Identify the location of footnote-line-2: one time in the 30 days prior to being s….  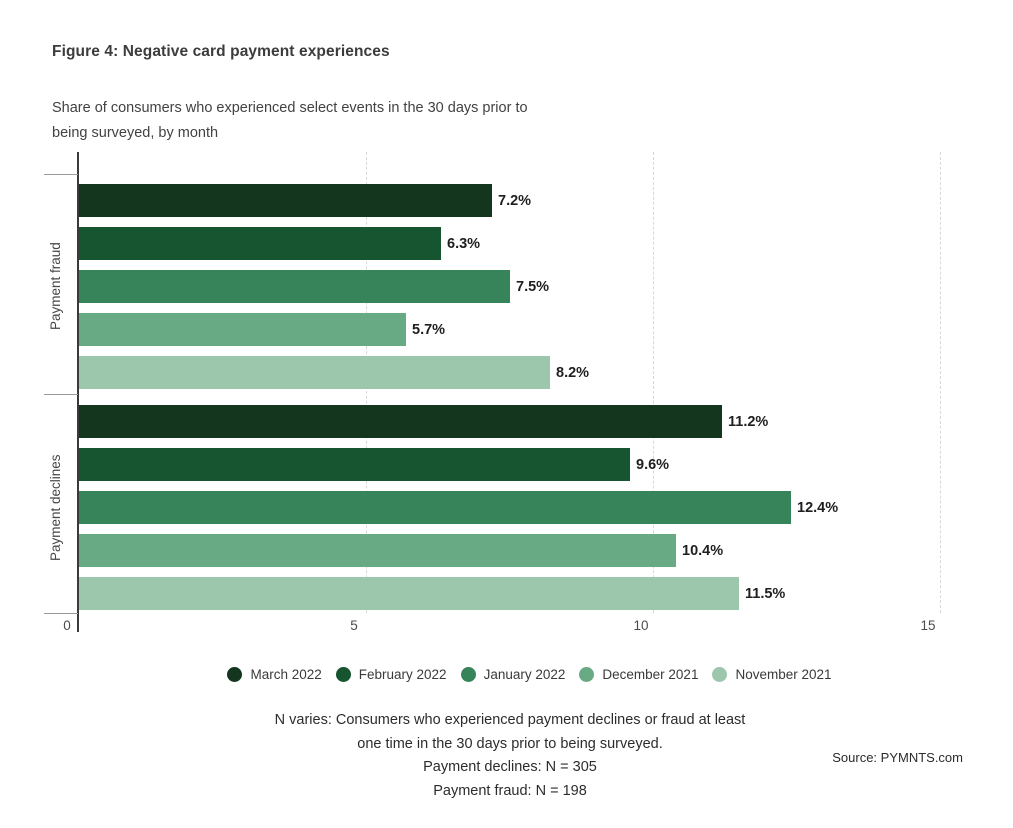
(510, 743).